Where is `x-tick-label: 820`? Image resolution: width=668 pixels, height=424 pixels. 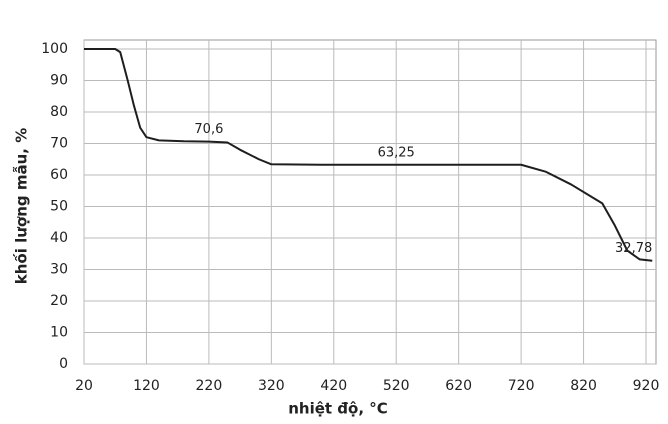 x-tick-label: 820 is located at coordinates (583, 386).